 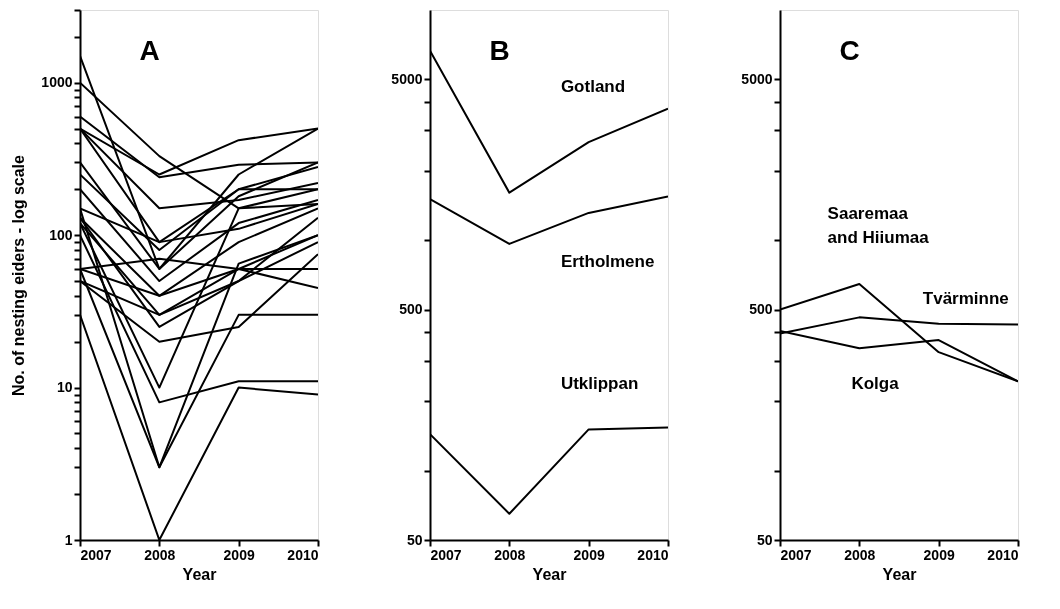 I want to click on series-label: Tvärminne, so click(x=965, y=298).